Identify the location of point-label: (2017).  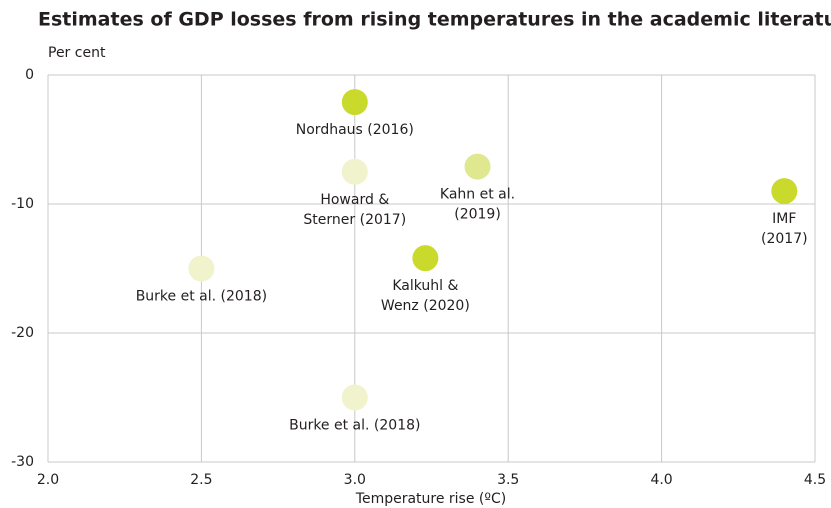
(784, 239).